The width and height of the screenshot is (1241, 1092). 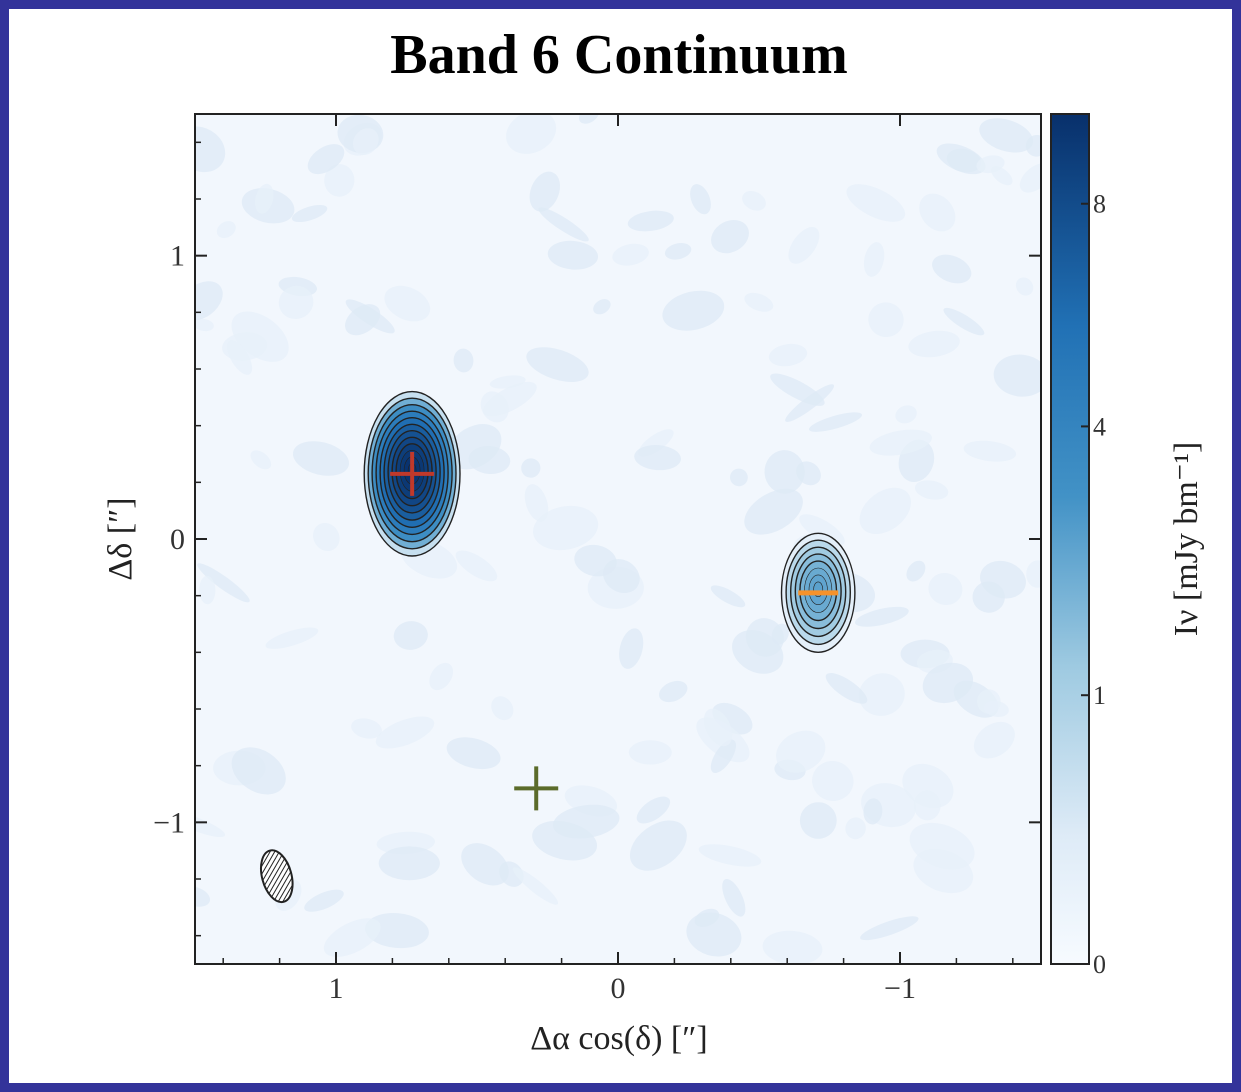 I want to click on chart-title: Band 6 Continuum, so click(x=619, y=55).